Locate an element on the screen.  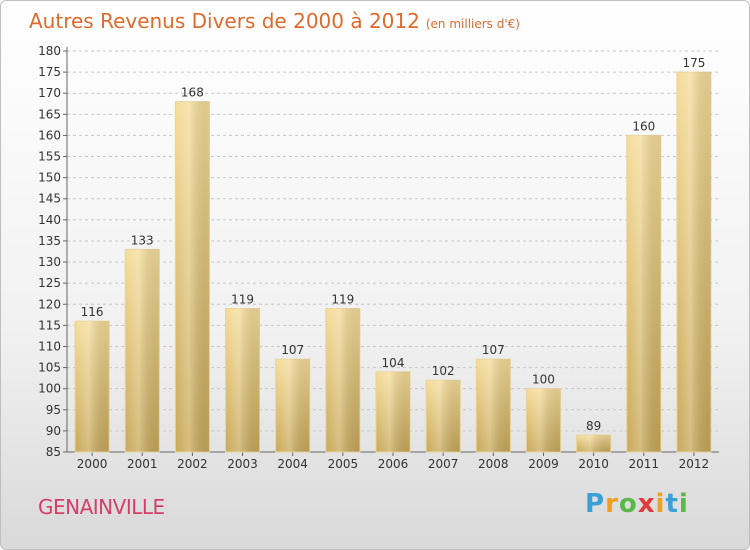
y-tick-label: 180 is located at coordinates (49, 51).